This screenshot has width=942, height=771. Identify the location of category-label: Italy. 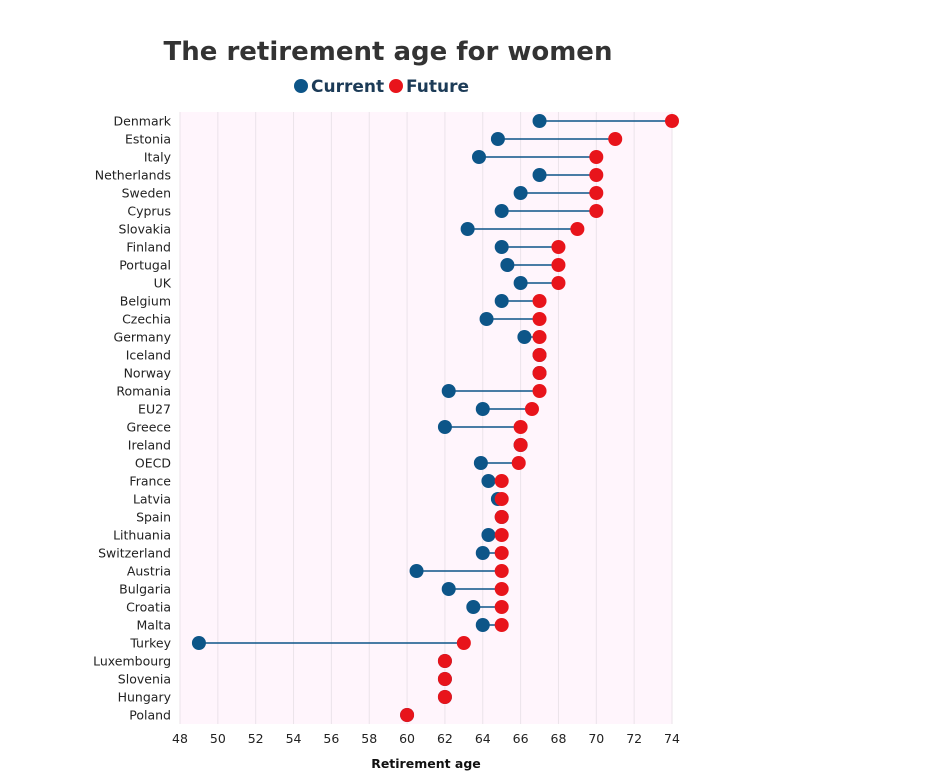
(158, 157).